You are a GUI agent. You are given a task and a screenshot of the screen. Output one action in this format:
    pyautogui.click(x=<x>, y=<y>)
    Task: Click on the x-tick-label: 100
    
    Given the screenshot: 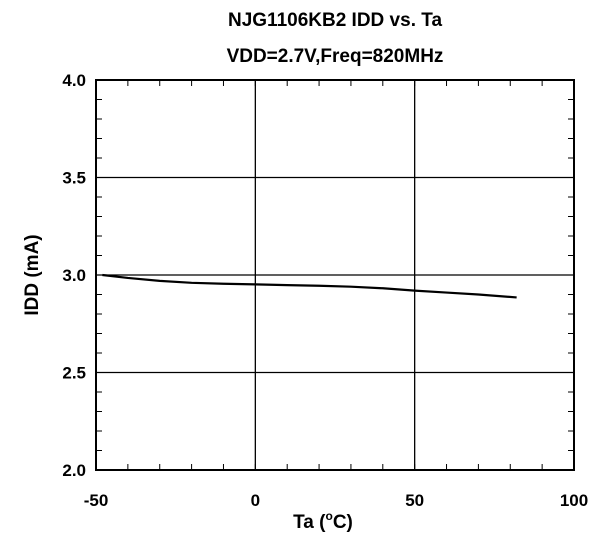 What is the action you would take?
    pyautogui.click(x=574, y=500)
    